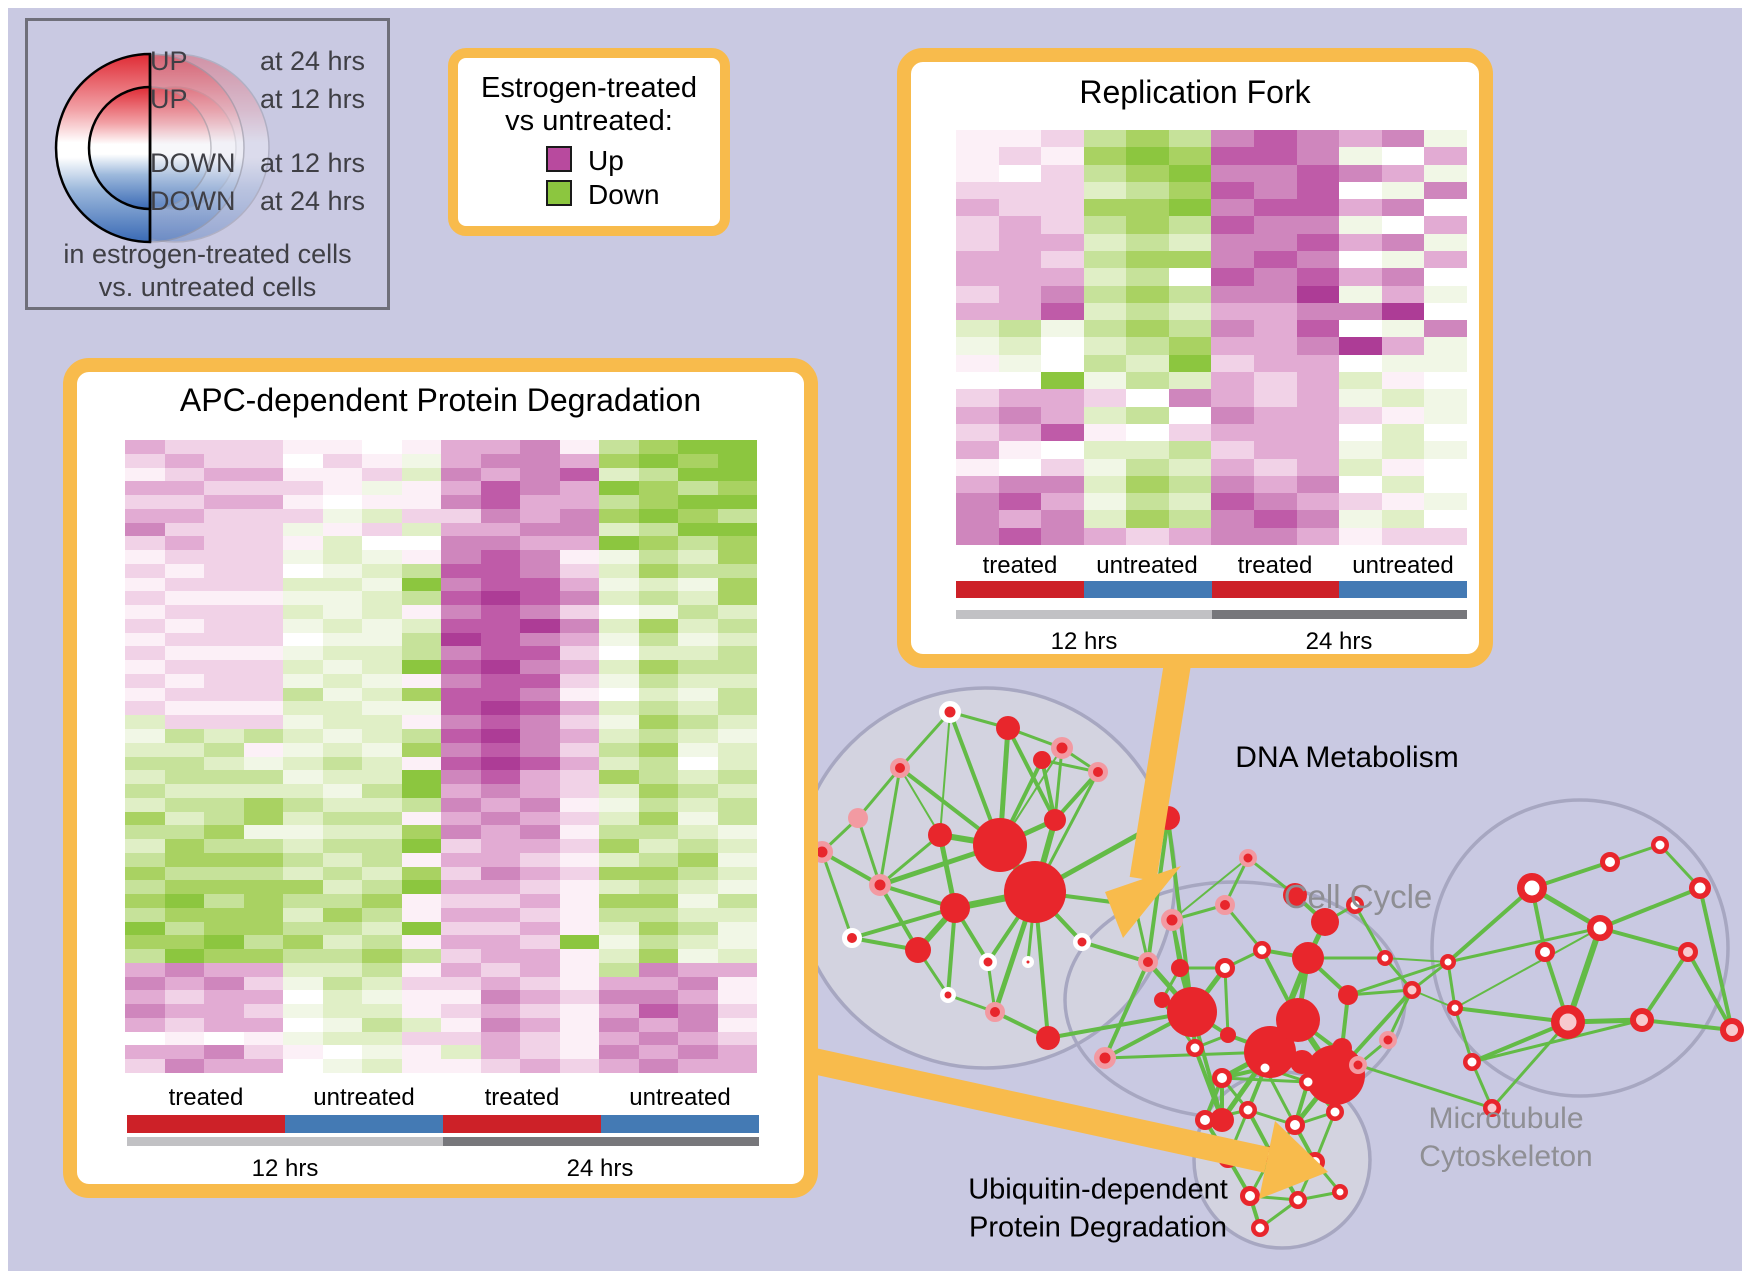 The height and width of the screenshot is (1279, 1750). What do you see at coordinates (1732, 1030) in the screenshot?
I see `network-node` at bounding box center [1732, 1030].